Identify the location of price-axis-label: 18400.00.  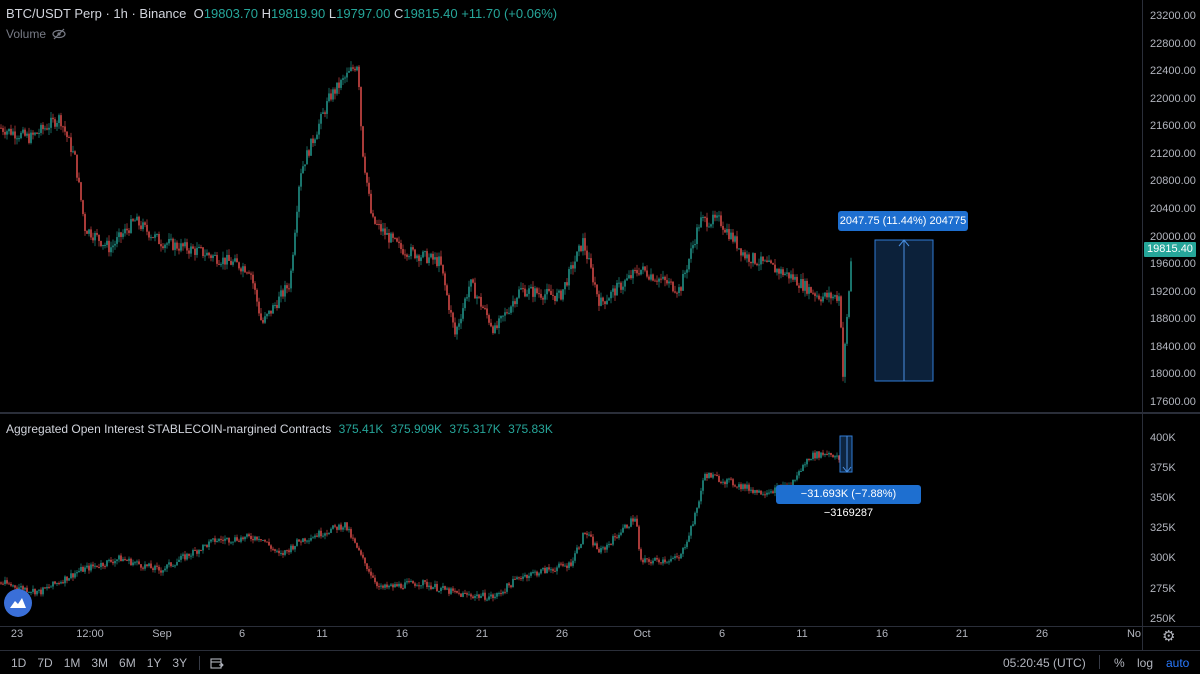
(1173, 346).